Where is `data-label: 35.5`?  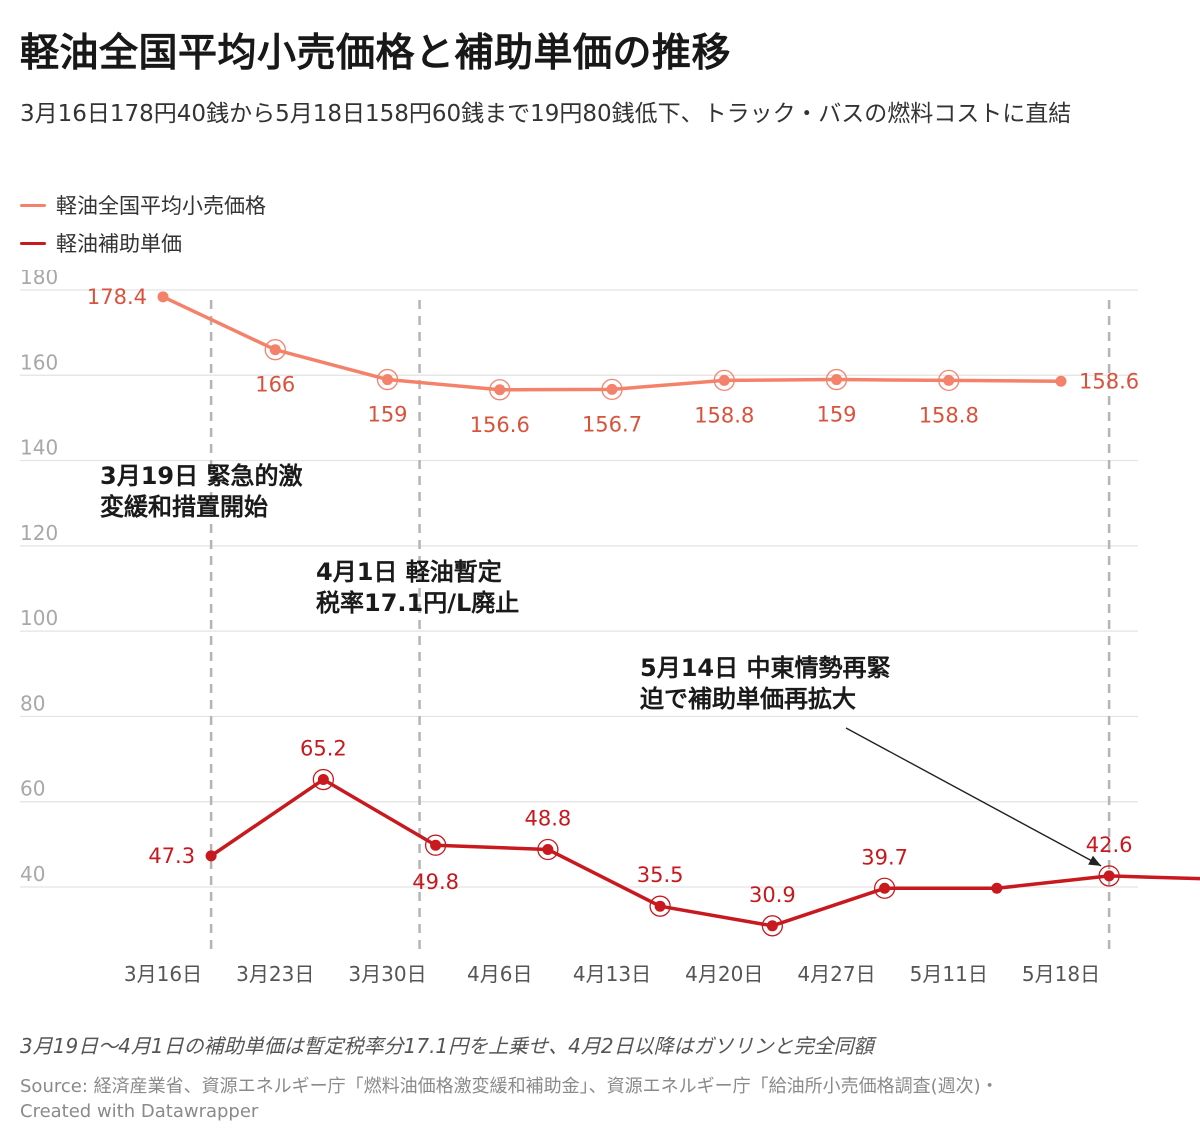 data-label: 35.5 is located at coordinates (660, 875).